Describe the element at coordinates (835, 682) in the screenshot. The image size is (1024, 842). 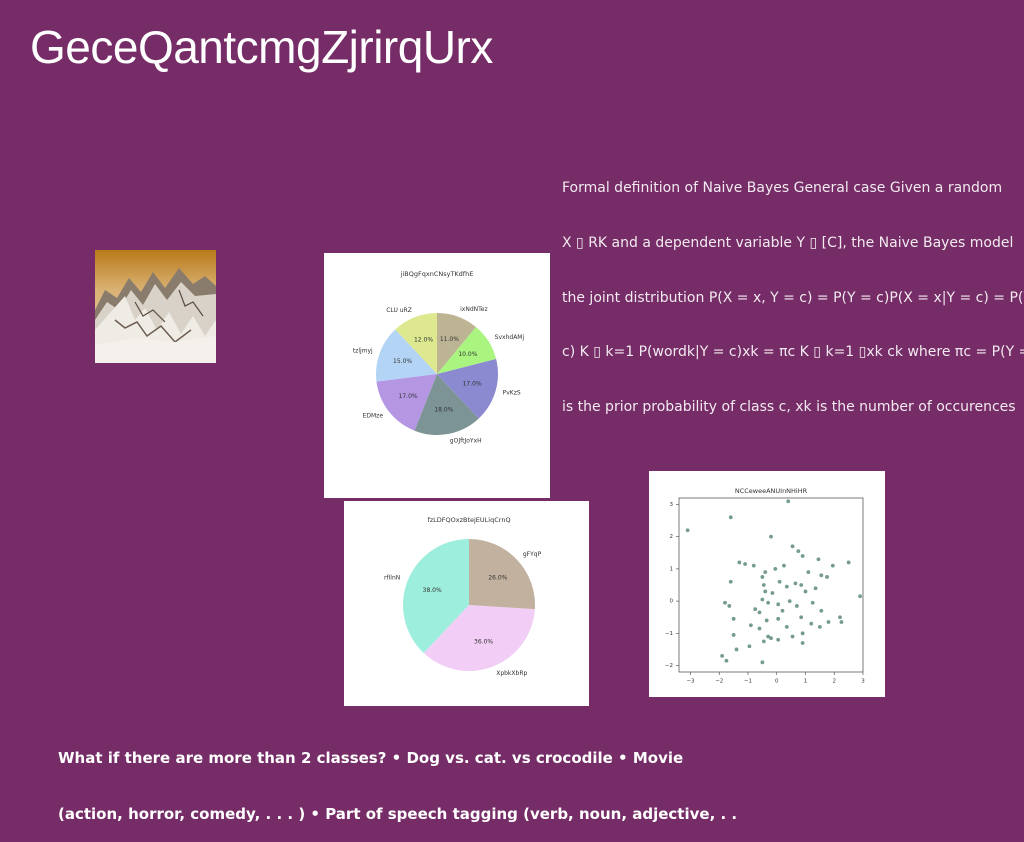
I see `x-tick-label: 2` at that location.